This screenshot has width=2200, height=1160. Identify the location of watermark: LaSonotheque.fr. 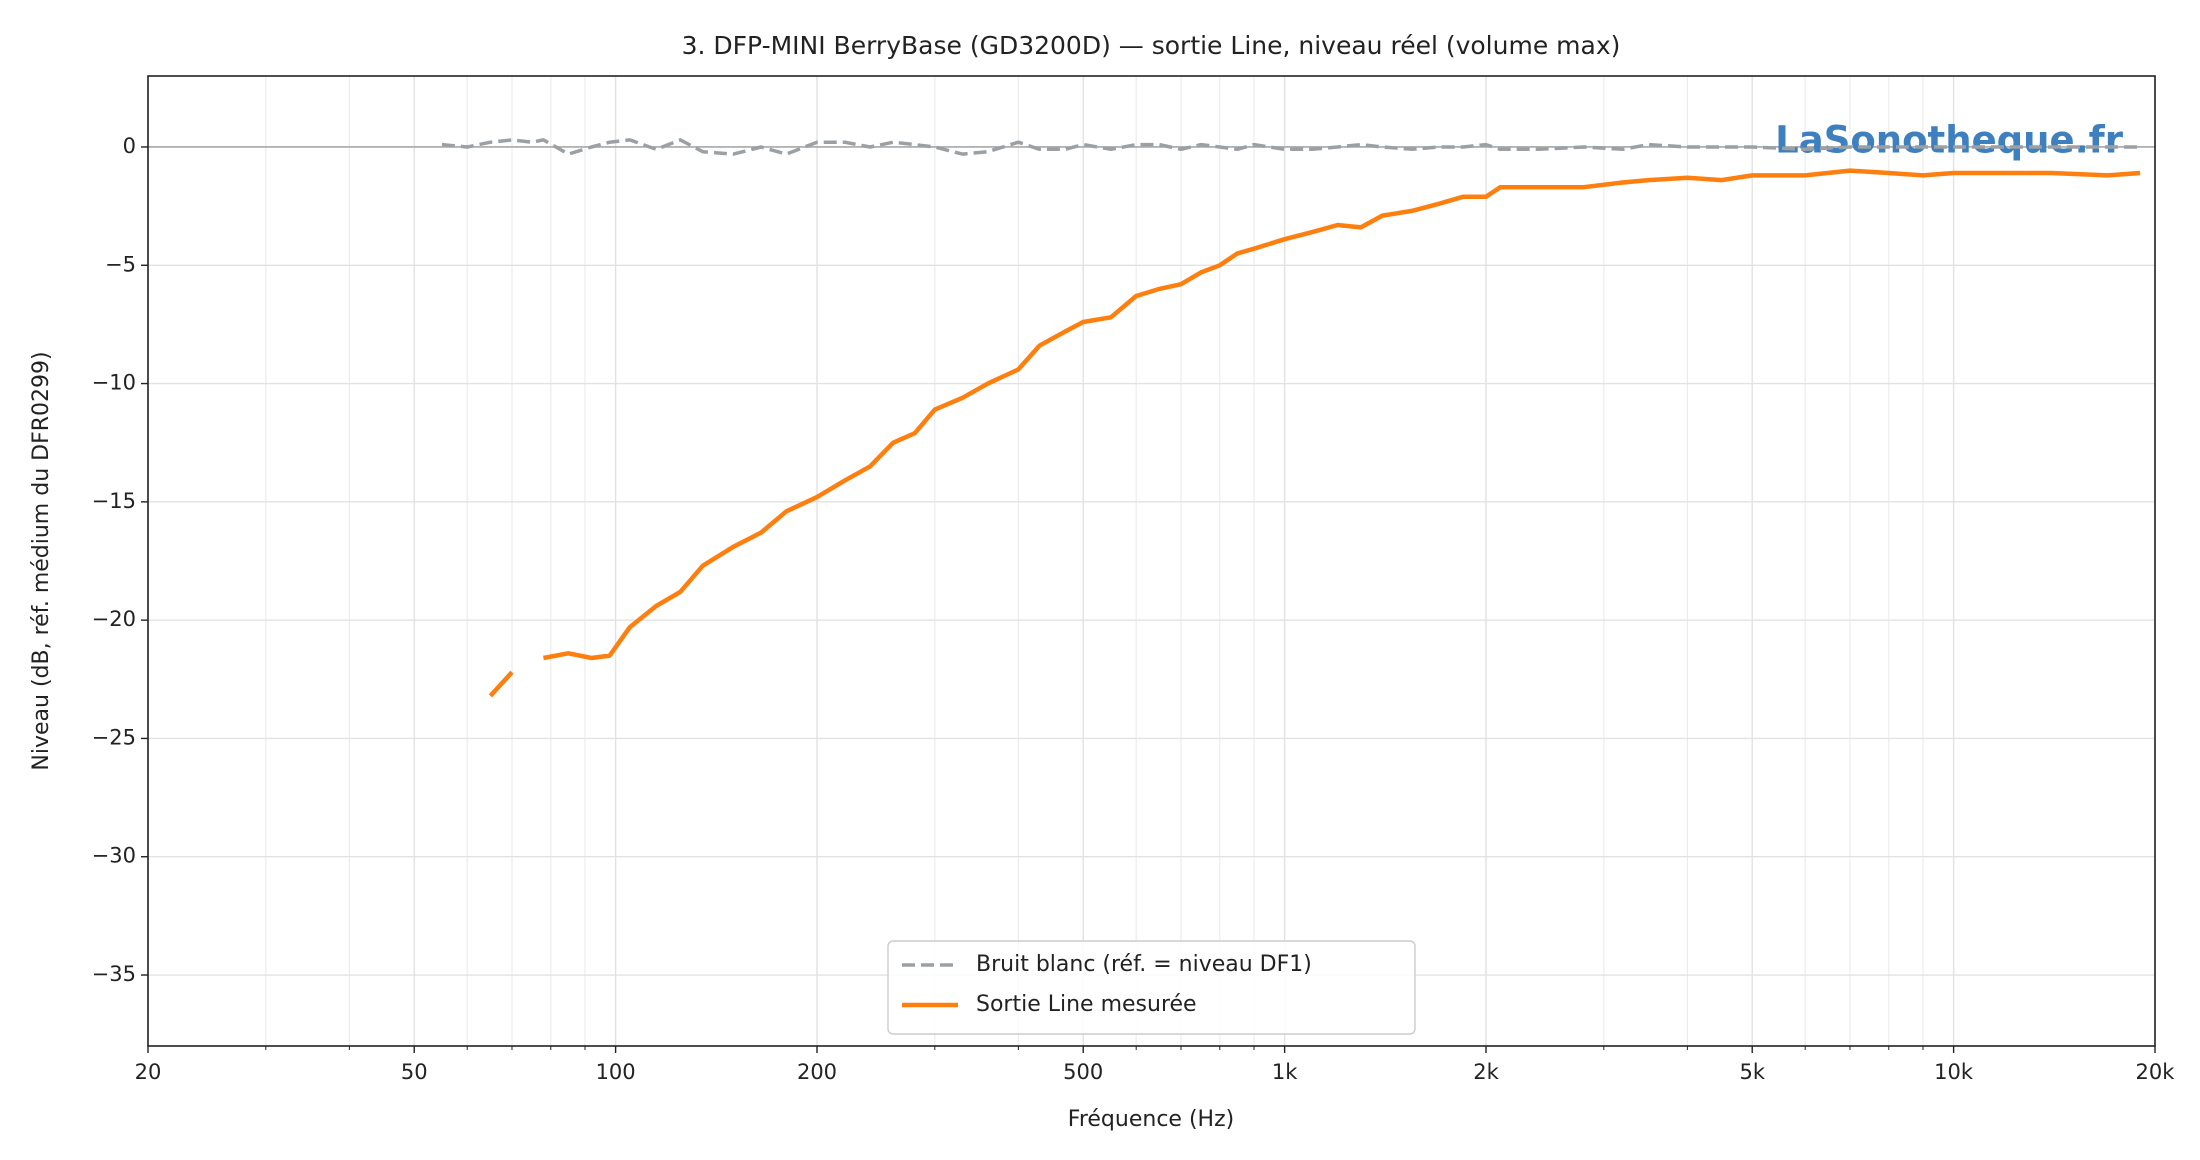
(1949, 140).